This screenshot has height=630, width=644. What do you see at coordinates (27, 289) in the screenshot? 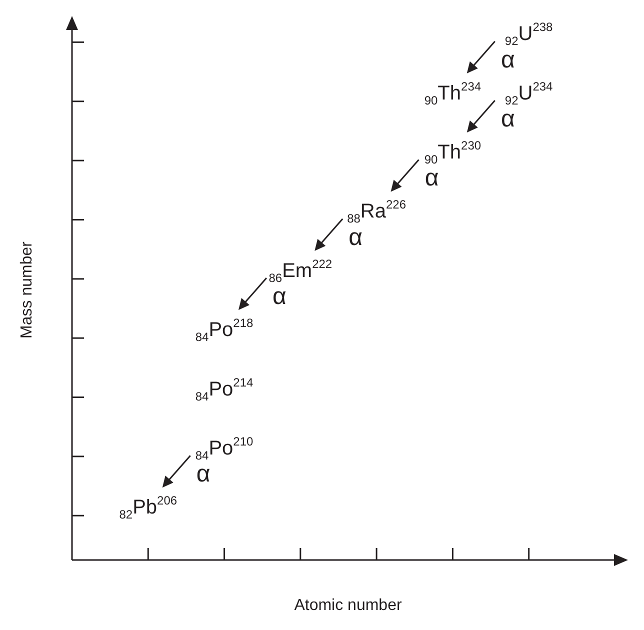
I see `text: Mass number` at bounding box center [27, 289].